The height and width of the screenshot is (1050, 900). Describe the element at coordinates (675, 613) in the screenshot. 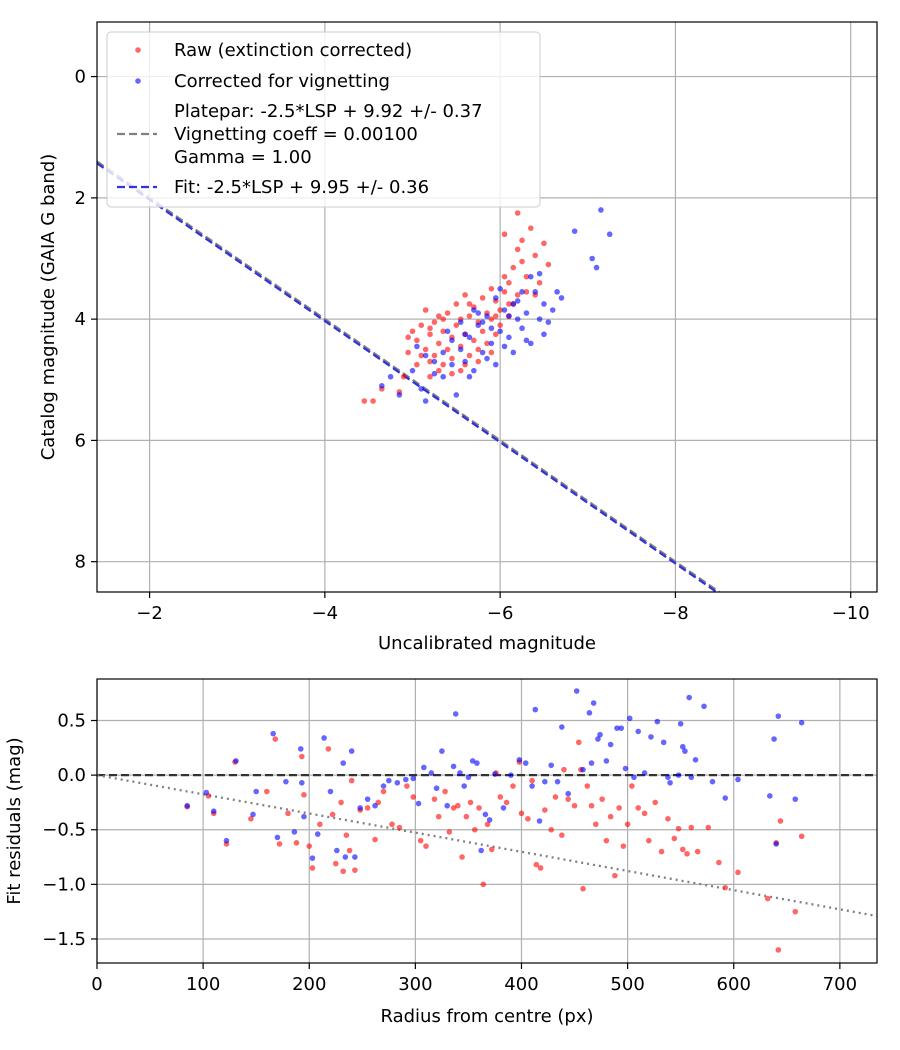

I see `x-tick-label: −8` at that location.